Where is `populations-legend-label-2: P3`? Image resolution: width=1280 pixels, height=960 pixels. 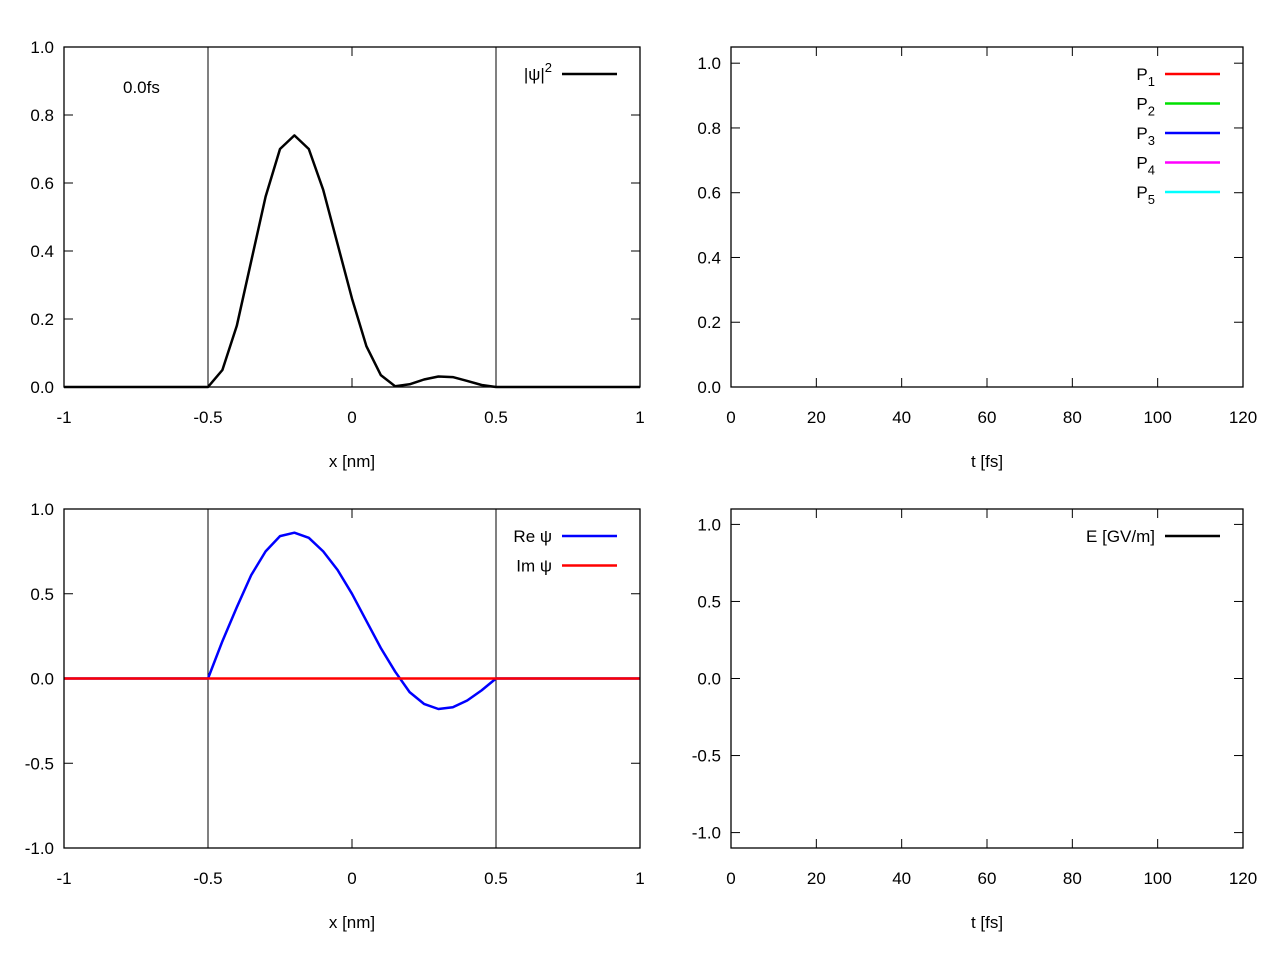 populations-legend-label-2: P3 is located at coordinates (1145, 136).